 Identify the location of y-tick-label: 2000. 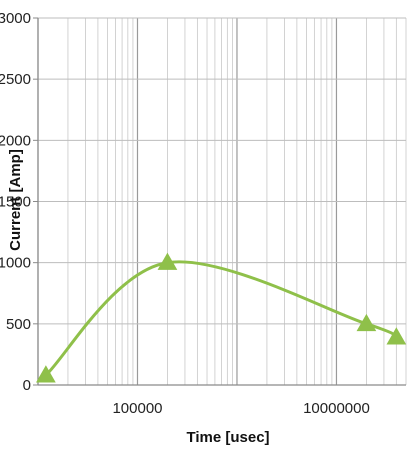
(15, 140).